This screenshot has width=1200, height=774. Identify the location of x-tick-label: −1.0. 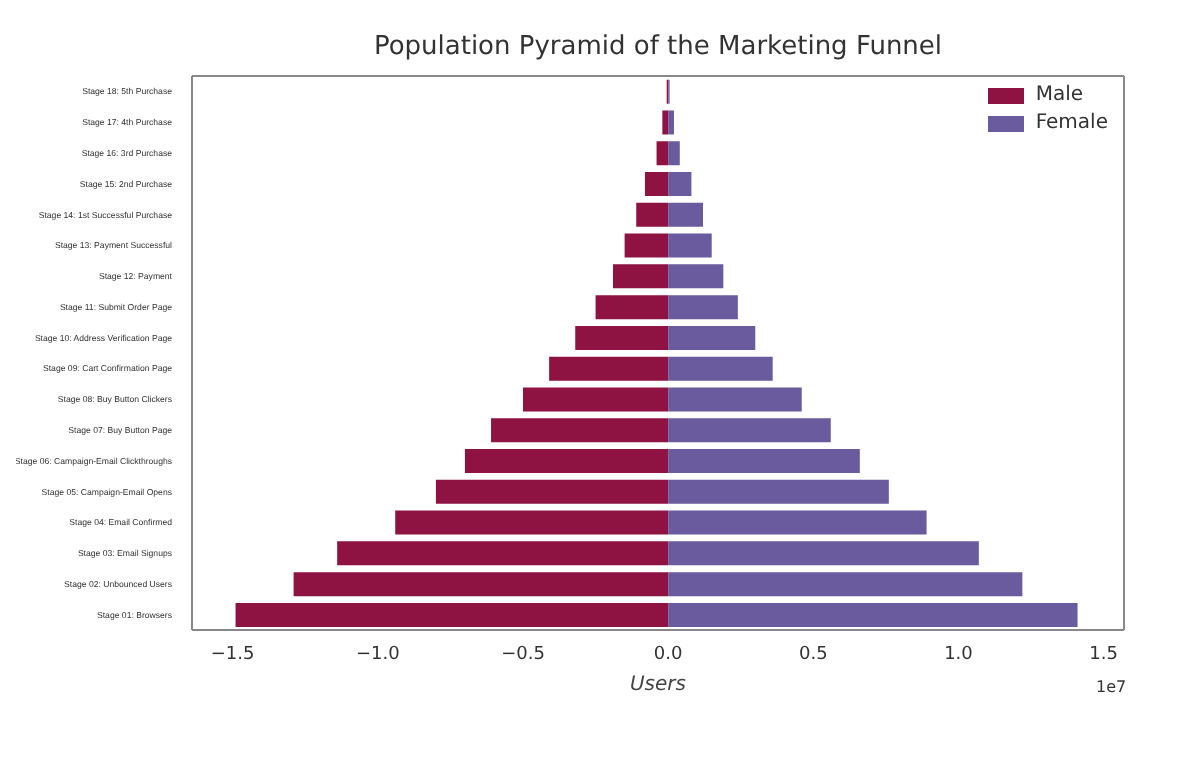
(378, 654).